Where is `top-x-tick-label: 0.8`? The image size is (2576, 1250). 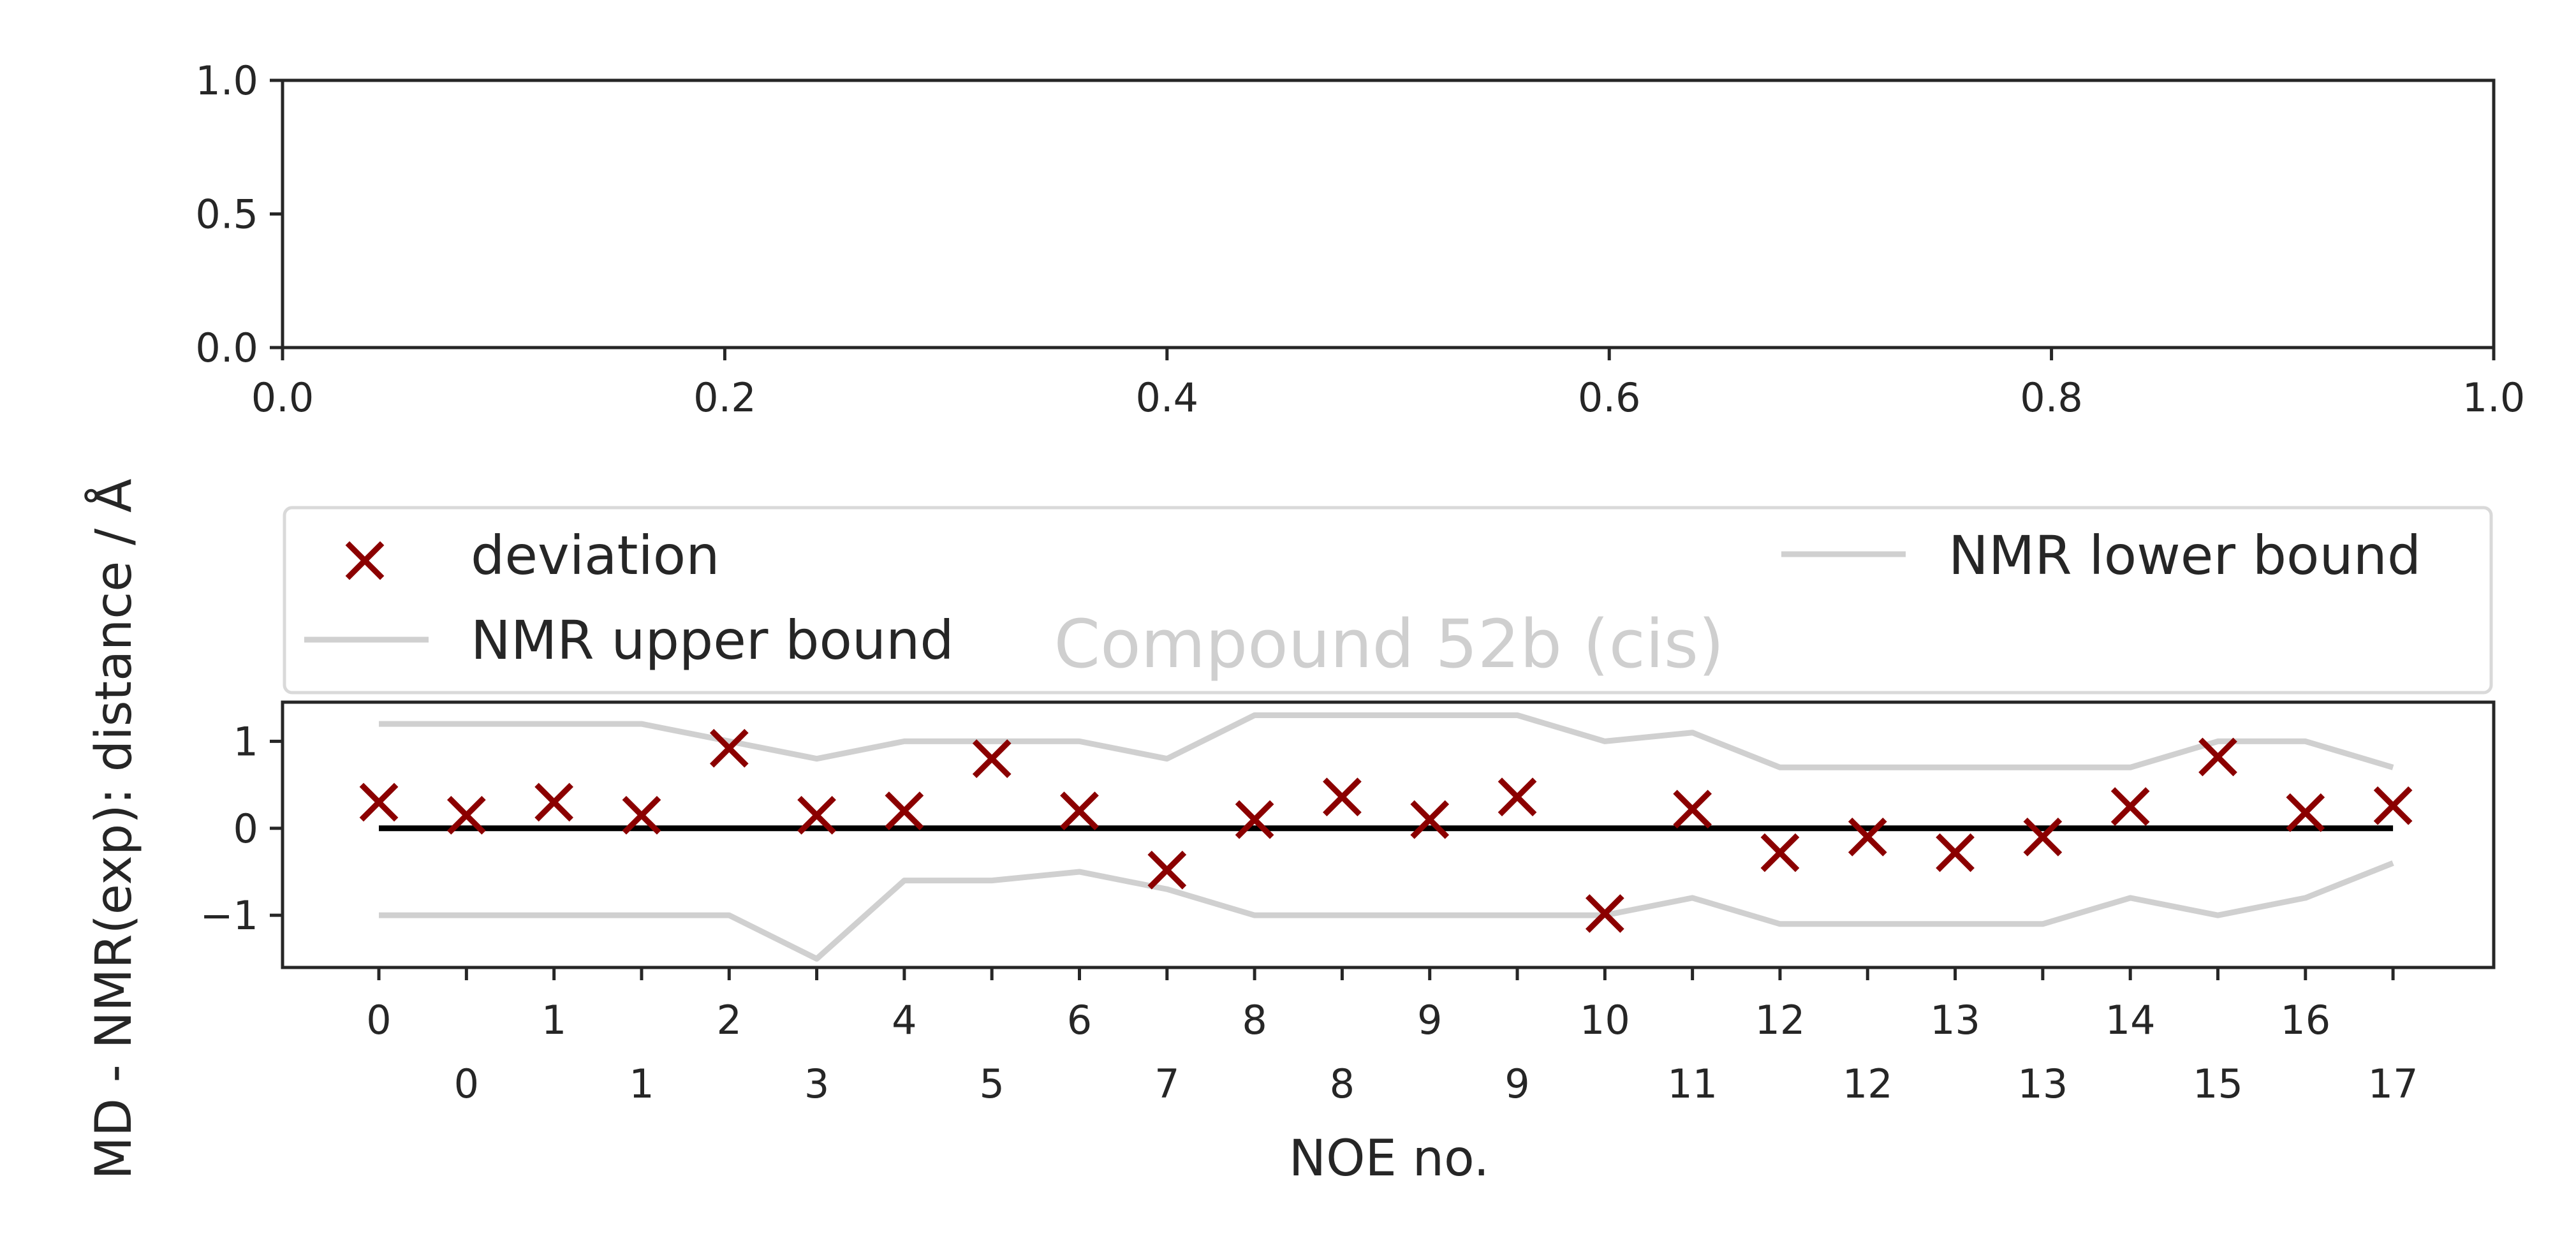 top-x-tick-label: 0.8 is located at coordinates (2051, 397).